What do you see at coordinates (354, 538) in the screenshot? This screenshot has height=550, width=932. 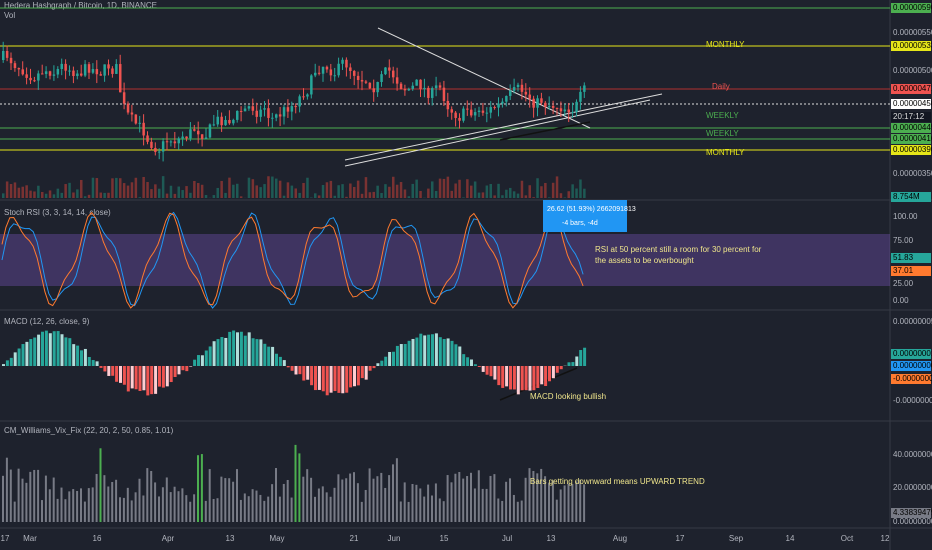 I see `time-label: 21` at bounding box center [354, 538].